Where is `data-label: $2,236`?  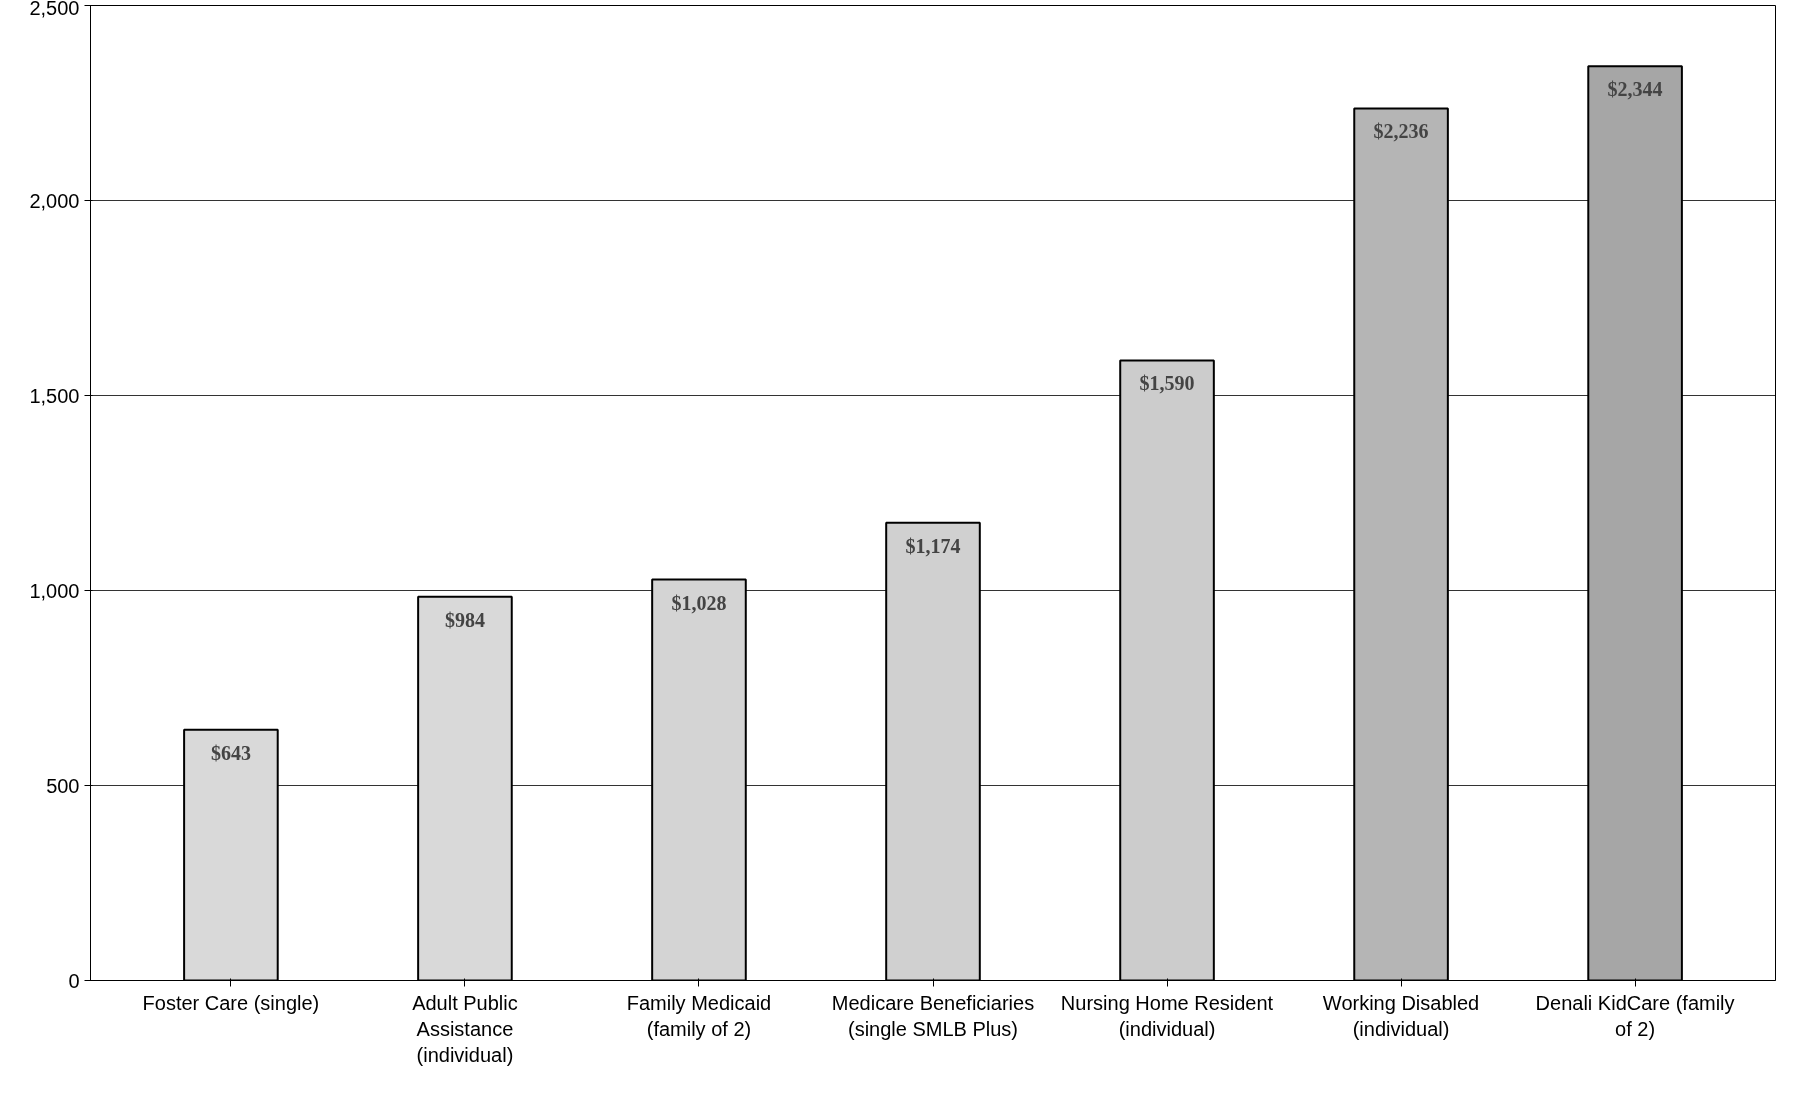 data-label: $2,236 is located at coordinates (1401, 131).